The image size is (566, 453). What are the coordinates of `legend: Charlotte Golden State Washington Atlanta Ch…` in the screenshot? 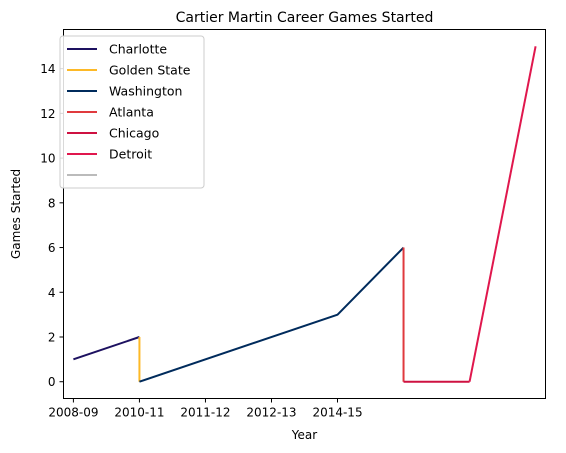 It's located at (132, 112).